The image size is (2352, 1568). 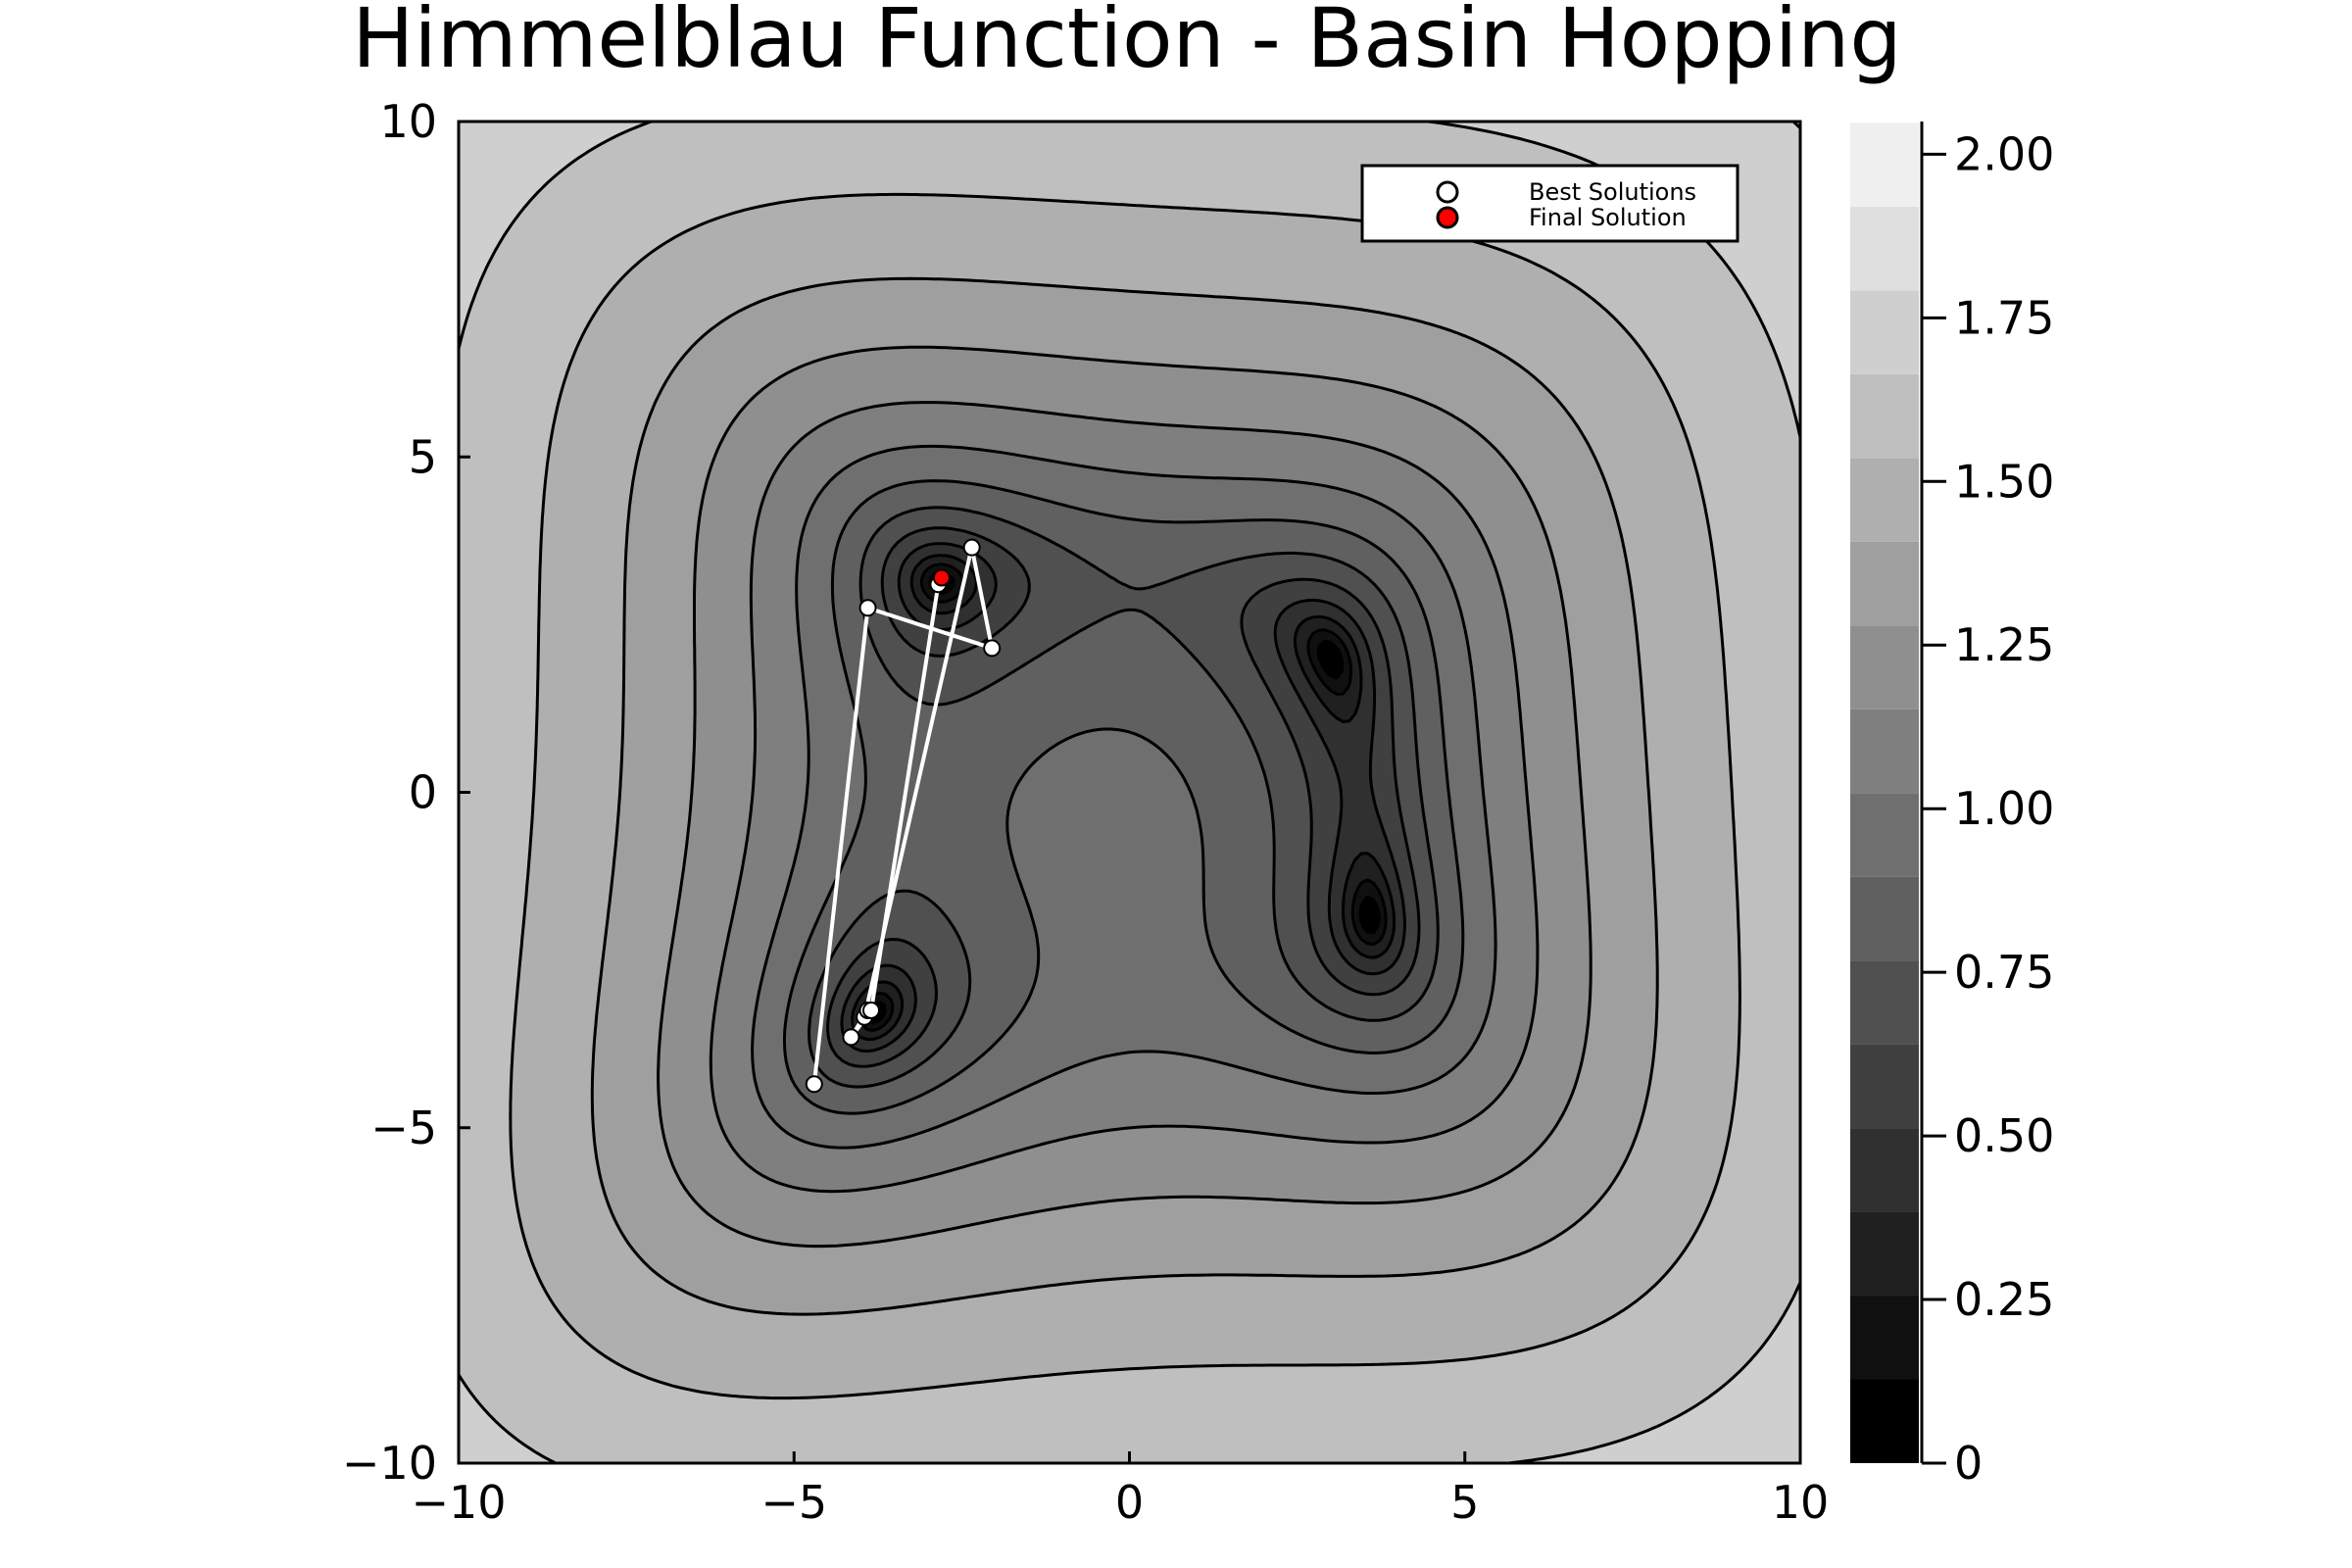 I want to click on colorbar-tick-label: 1.25, so click(x=2004, y=644).